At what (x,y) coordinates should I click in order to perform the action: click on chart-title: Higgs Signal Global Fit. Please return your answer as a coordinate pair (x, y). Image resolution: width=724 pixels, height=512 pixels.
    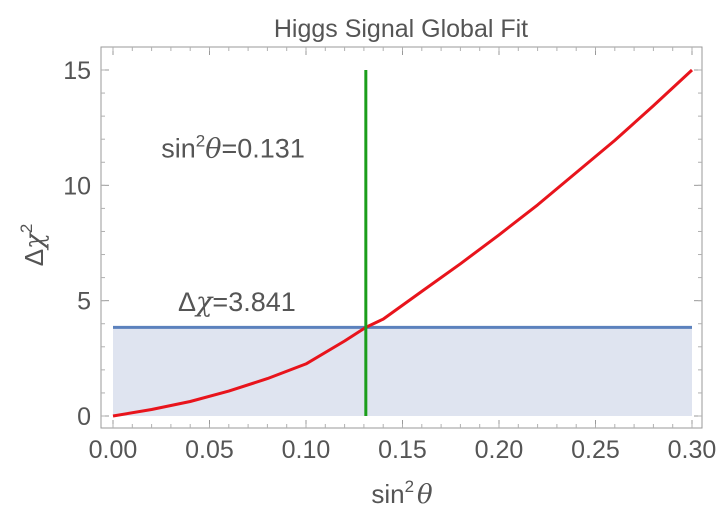
    Looking at the image, I should click on (401, 29).